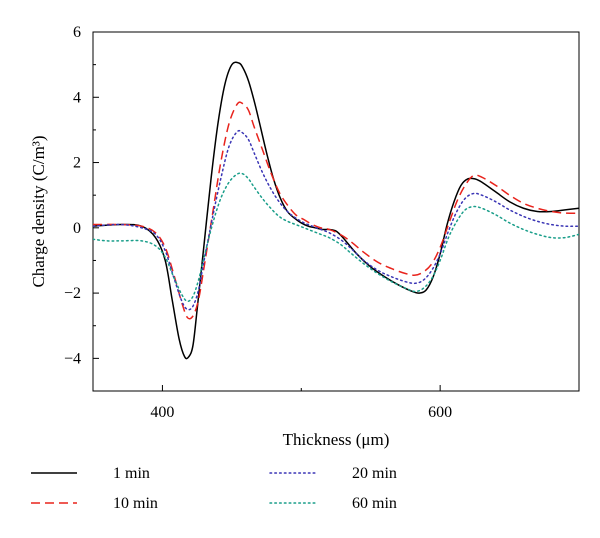 The image size is (600, 538). What do you see at coordinates (72, 358) in the screenshot?
I see `y-tick-label: −4` at bounding box center [72, 358].